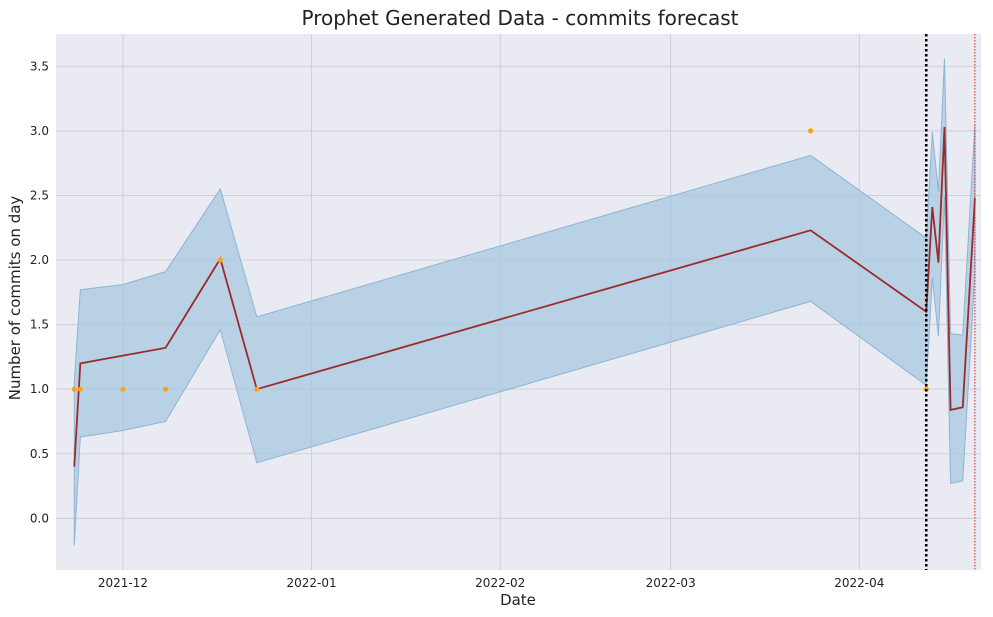 This screenshot has height=617, width=993. What do you see at coordinates (500, 583) in the screenshot?
I see `x-tick-label: 2022-02` at bounding box center [500, 583].